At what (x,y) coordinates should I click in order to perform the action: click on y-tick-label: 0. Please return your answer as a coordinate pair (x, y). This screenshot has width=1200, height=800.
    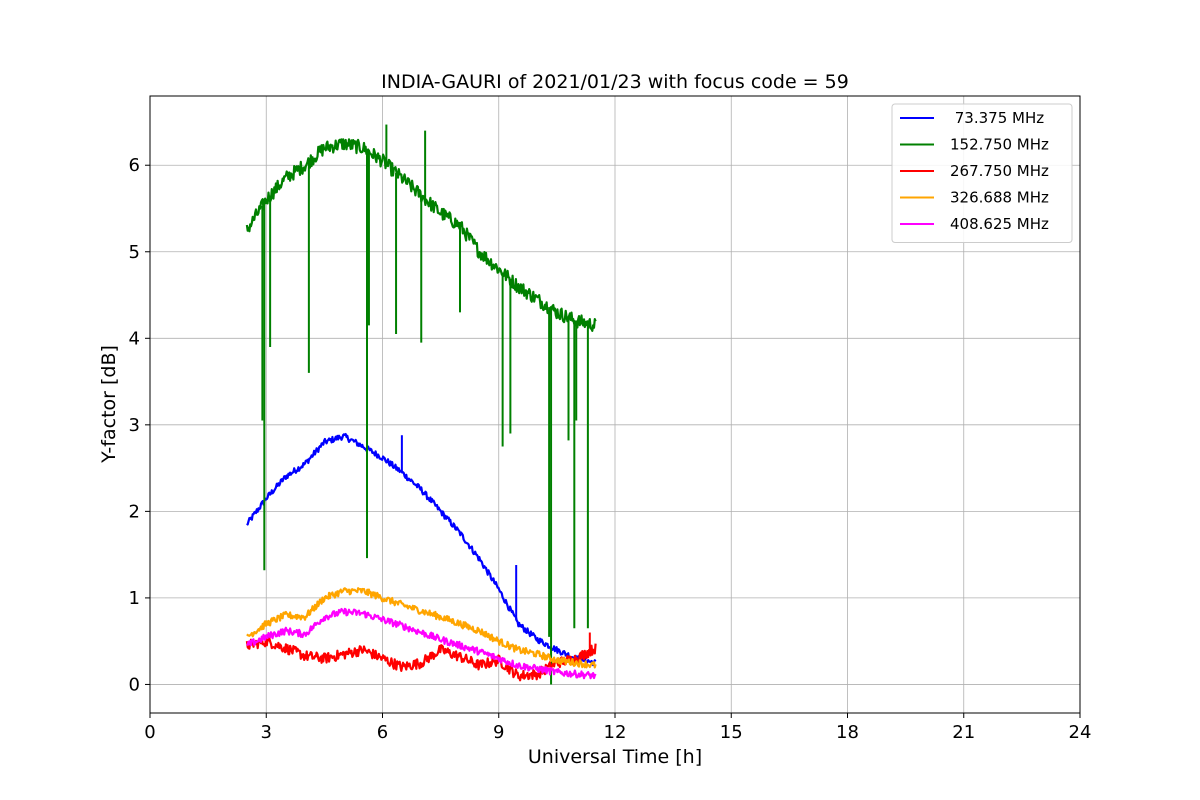
    Looking at the image, I should click on (134, 684).